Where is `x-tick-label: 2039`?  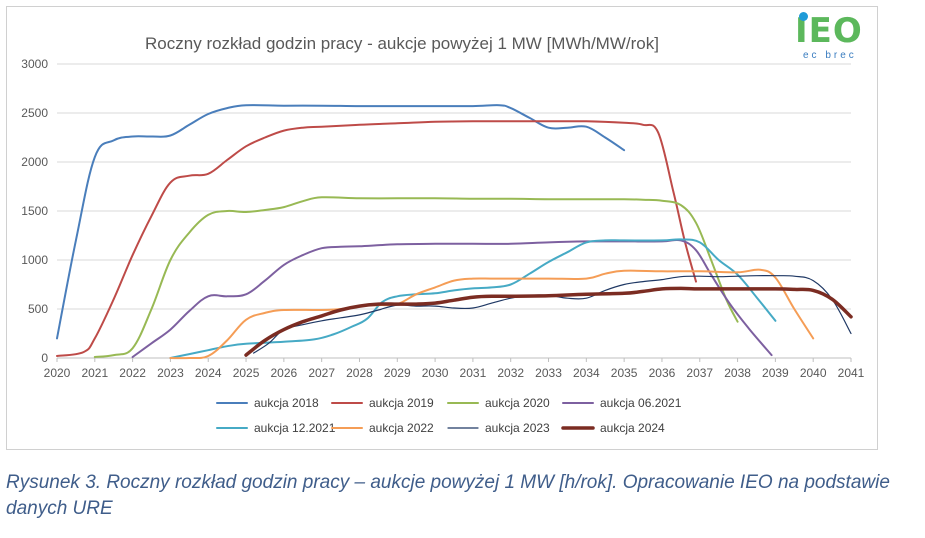 x-tick-label: 2039 is located at coordinates (775, 373).